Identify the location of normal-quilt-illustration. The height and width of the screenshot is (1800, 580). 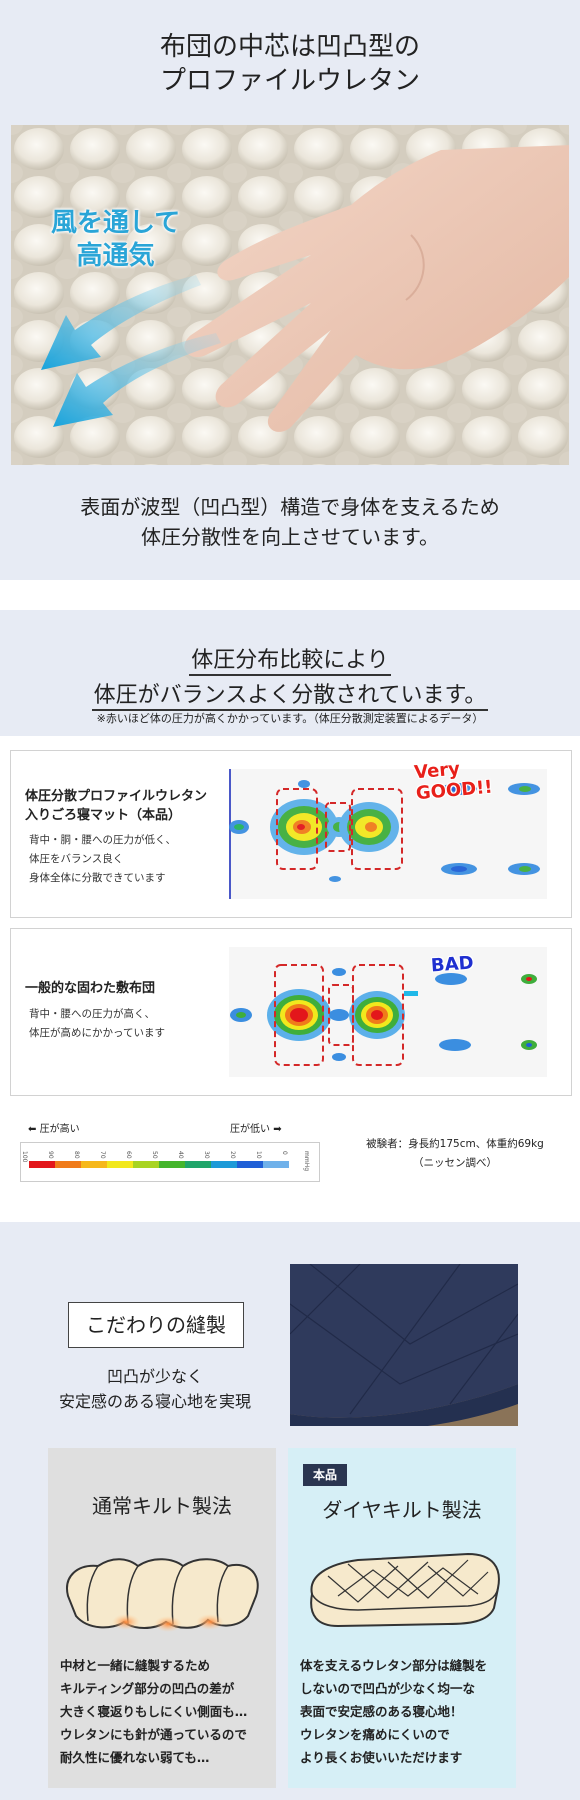
(162, 1586).